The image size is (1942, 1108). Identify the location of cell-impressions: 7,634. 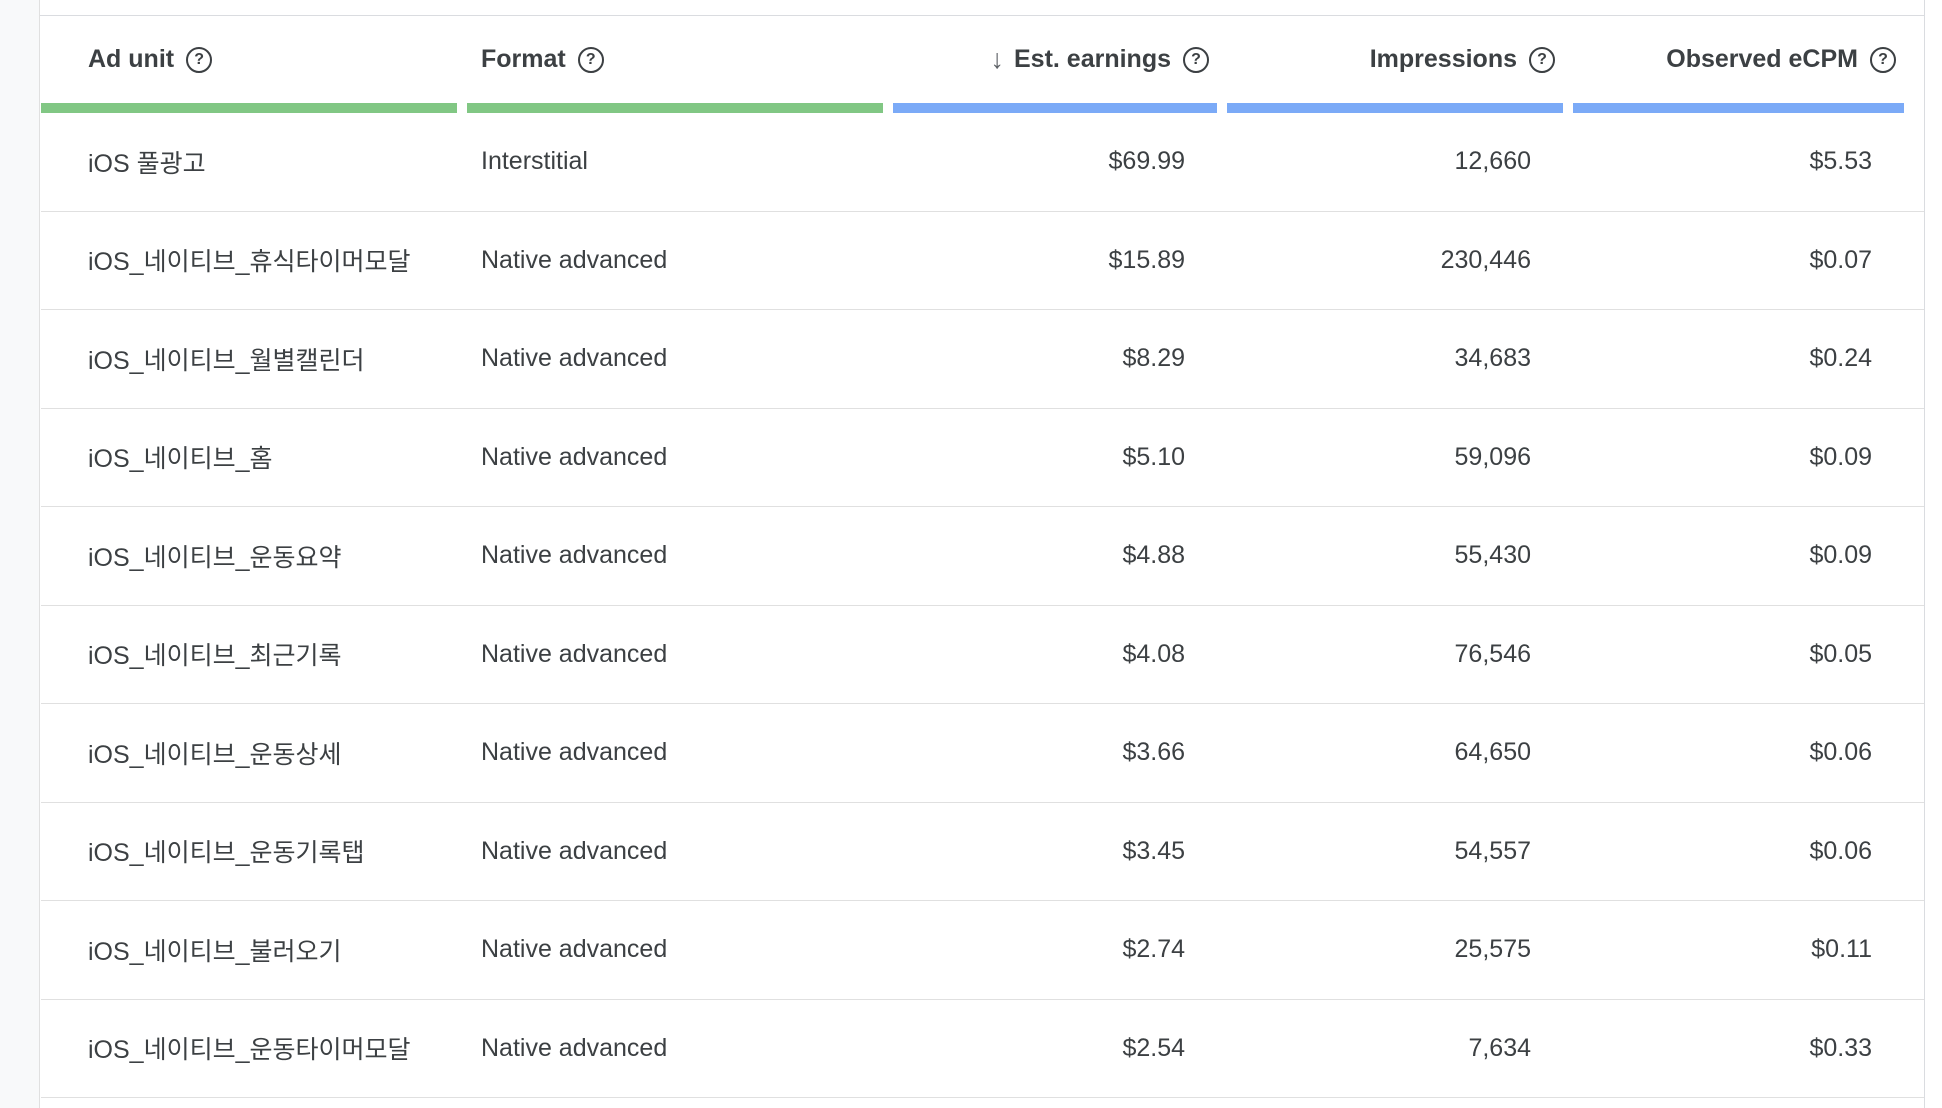
(1499, 1047).